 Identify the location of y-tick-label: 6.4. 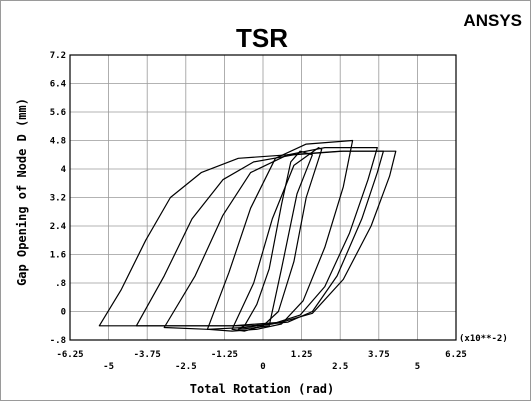
(58, 85).